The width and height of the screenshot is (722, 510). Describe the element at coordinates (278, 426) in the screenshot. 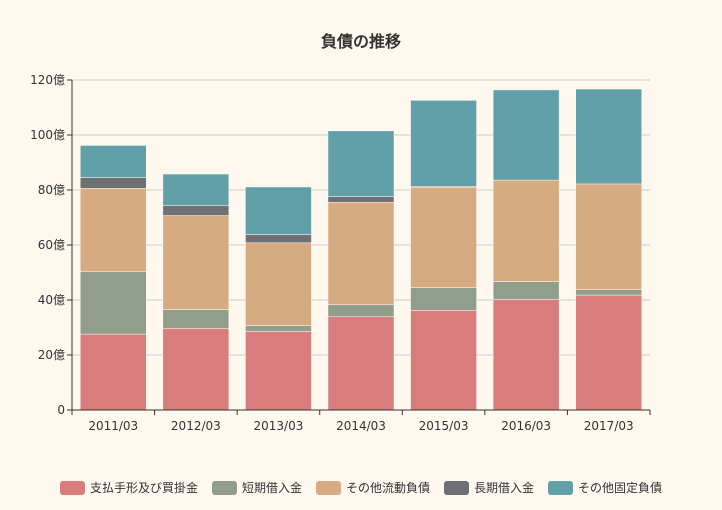

I see `x-tick-label: 2013/03` at that location.